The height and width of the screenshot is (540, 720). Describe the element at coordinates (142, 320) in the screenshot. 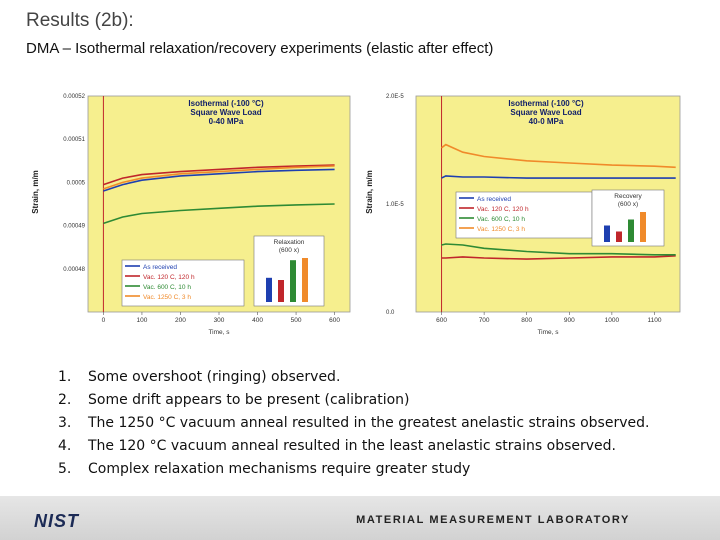

I see `x-tick-label: 100` at that location.